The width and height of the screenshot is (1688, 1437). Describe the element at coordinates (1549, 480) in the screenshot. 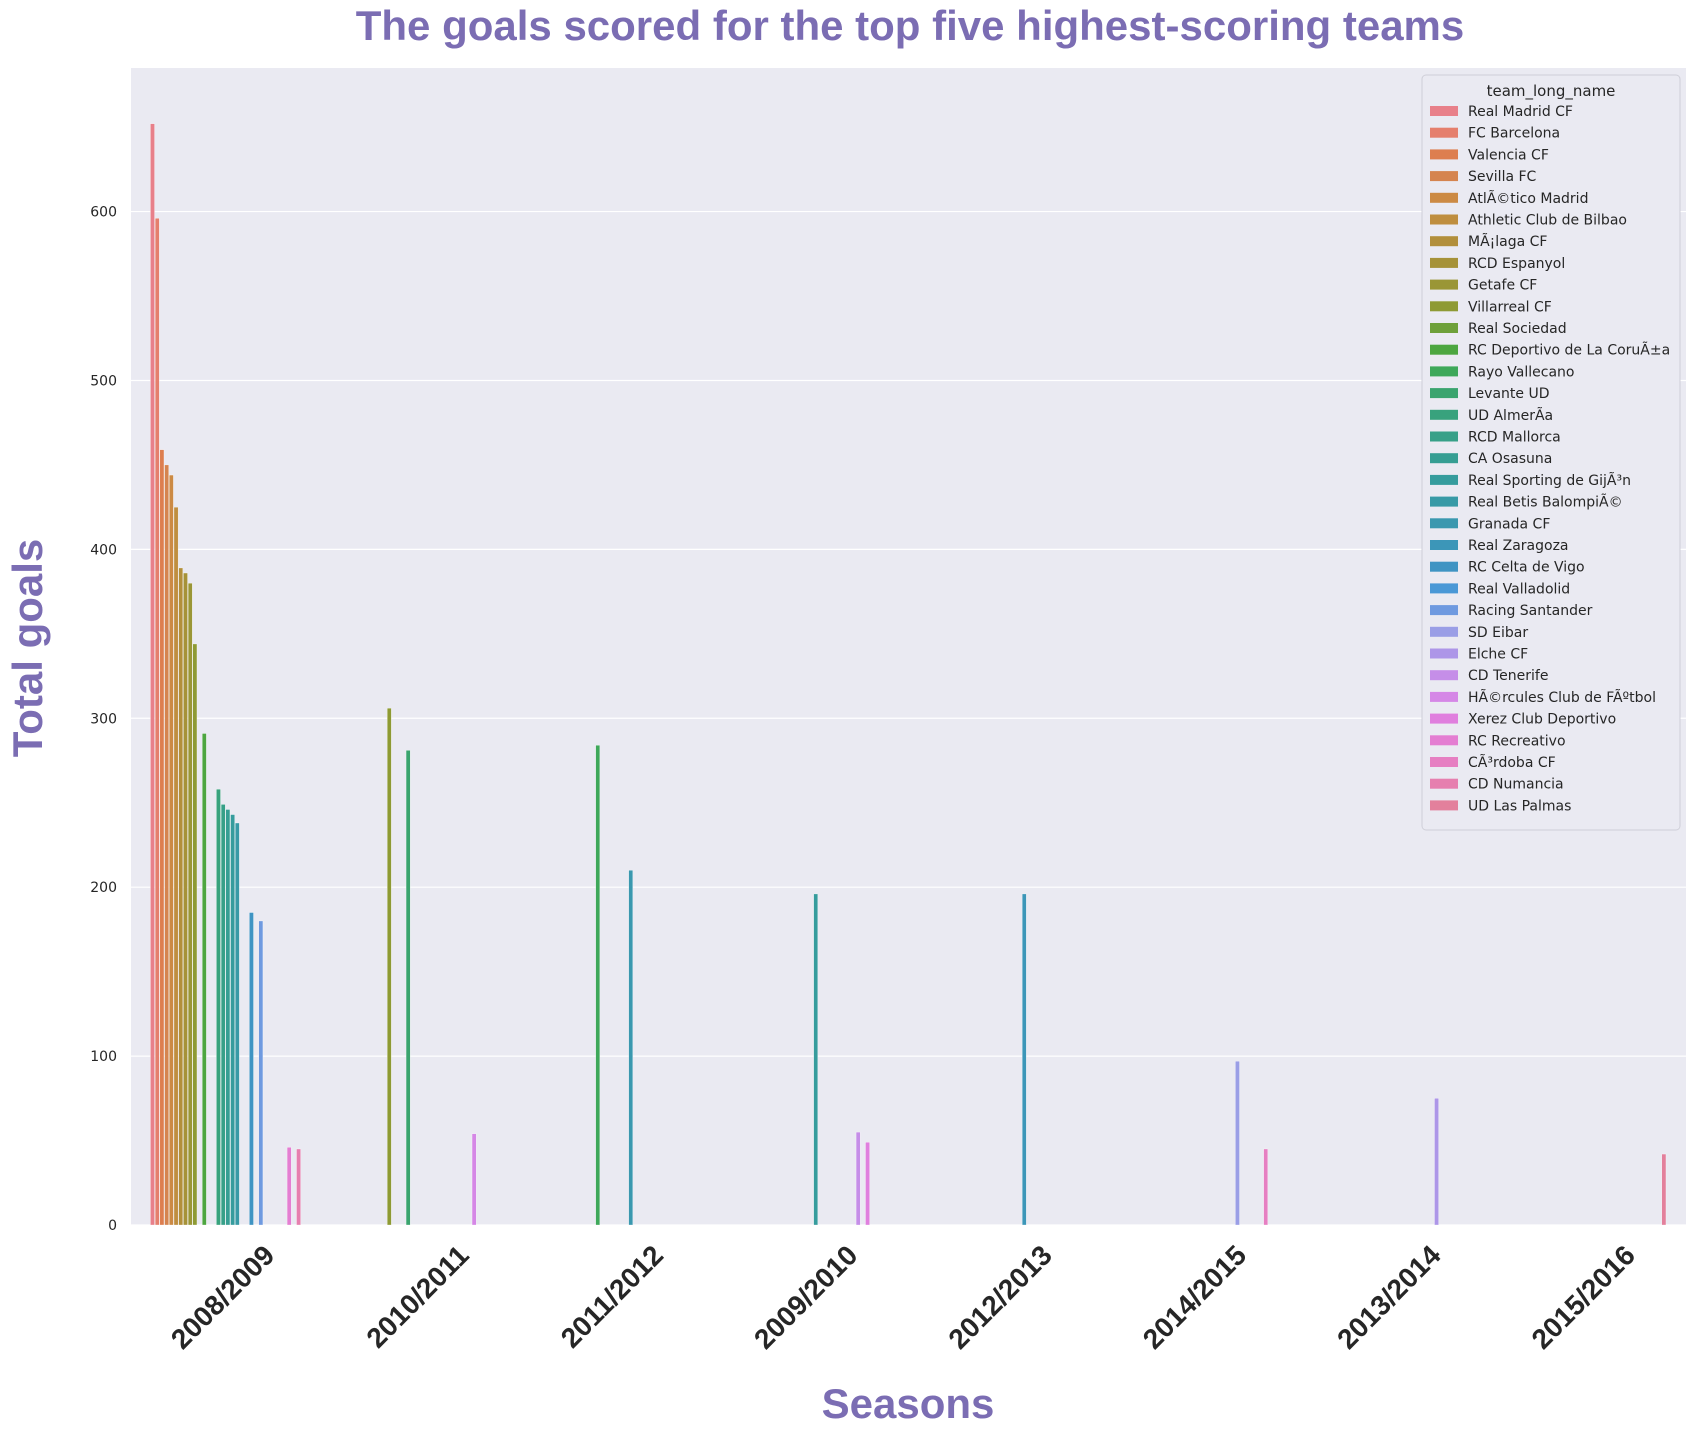

I see `legend-entry: Real Sporting de GijÃ³n` at that location.